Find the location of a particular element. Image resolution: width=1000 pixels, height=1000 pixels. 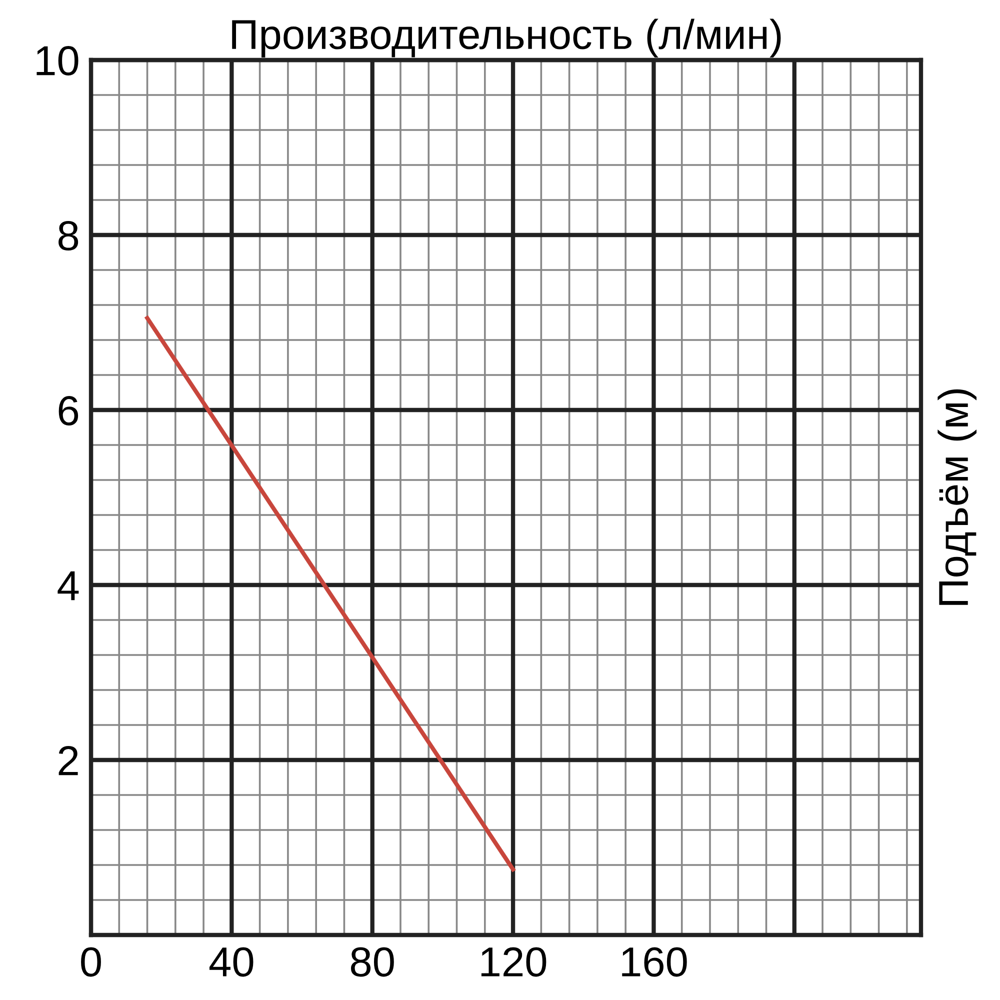

x-tick-label: 160 is located at coordinates (654, 962).